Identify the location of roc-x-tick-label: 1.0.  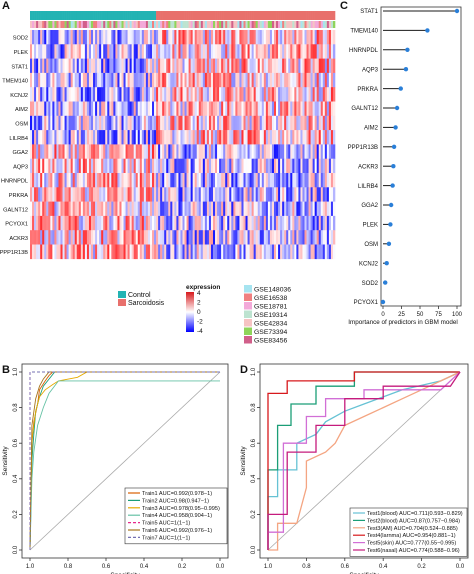
(30, 567).